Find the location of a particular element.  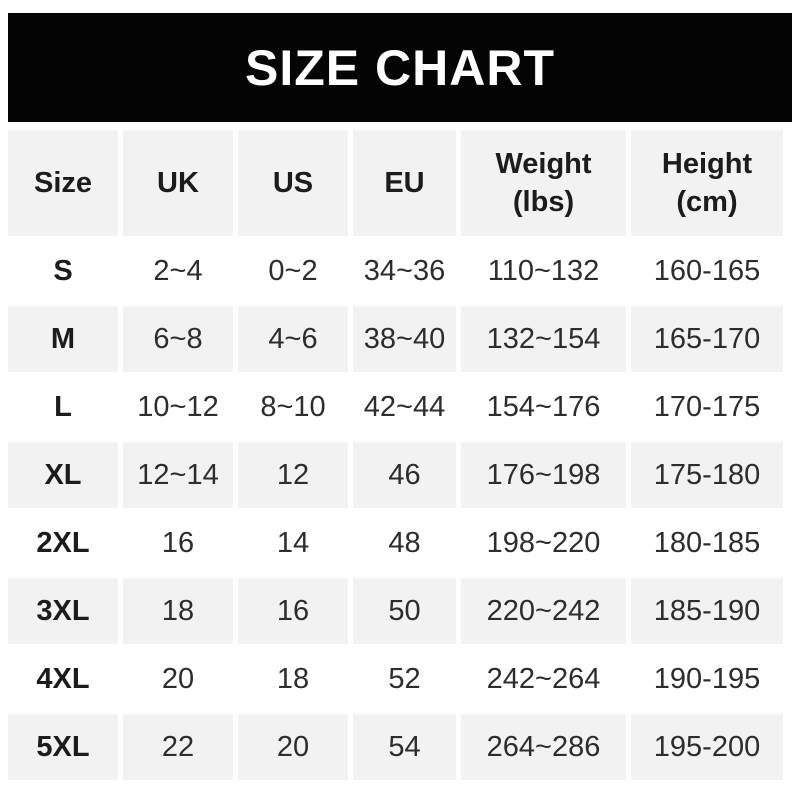

table-cell-height-cm: 170-175 is located at coordinates (707, 407).